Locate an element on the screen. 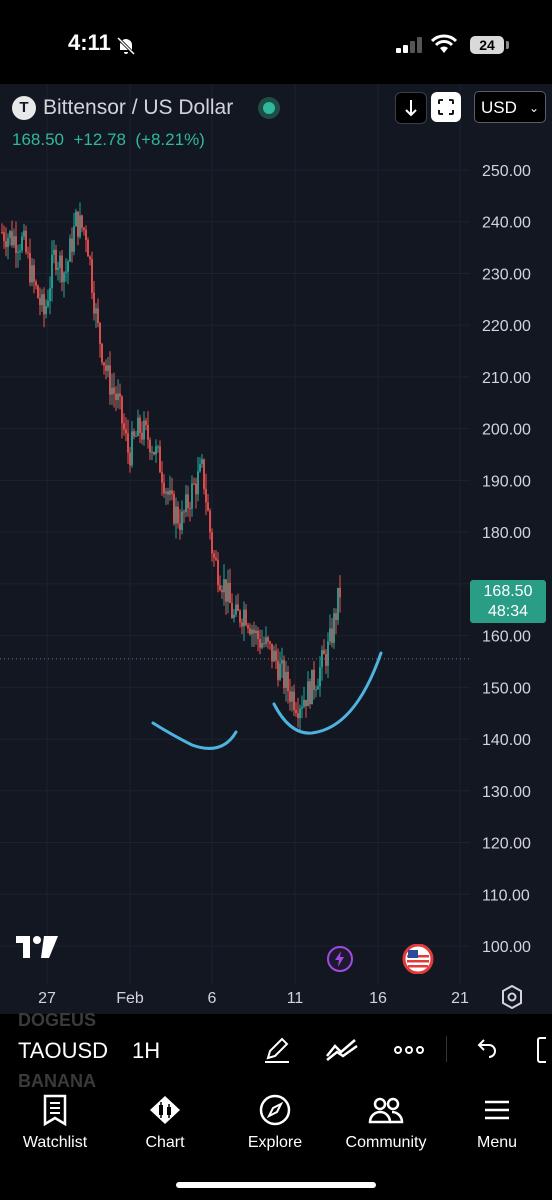 The width and height of the screenshot is (552, 1200). tab-explore: Explore is located at coordinates (275, 1123).